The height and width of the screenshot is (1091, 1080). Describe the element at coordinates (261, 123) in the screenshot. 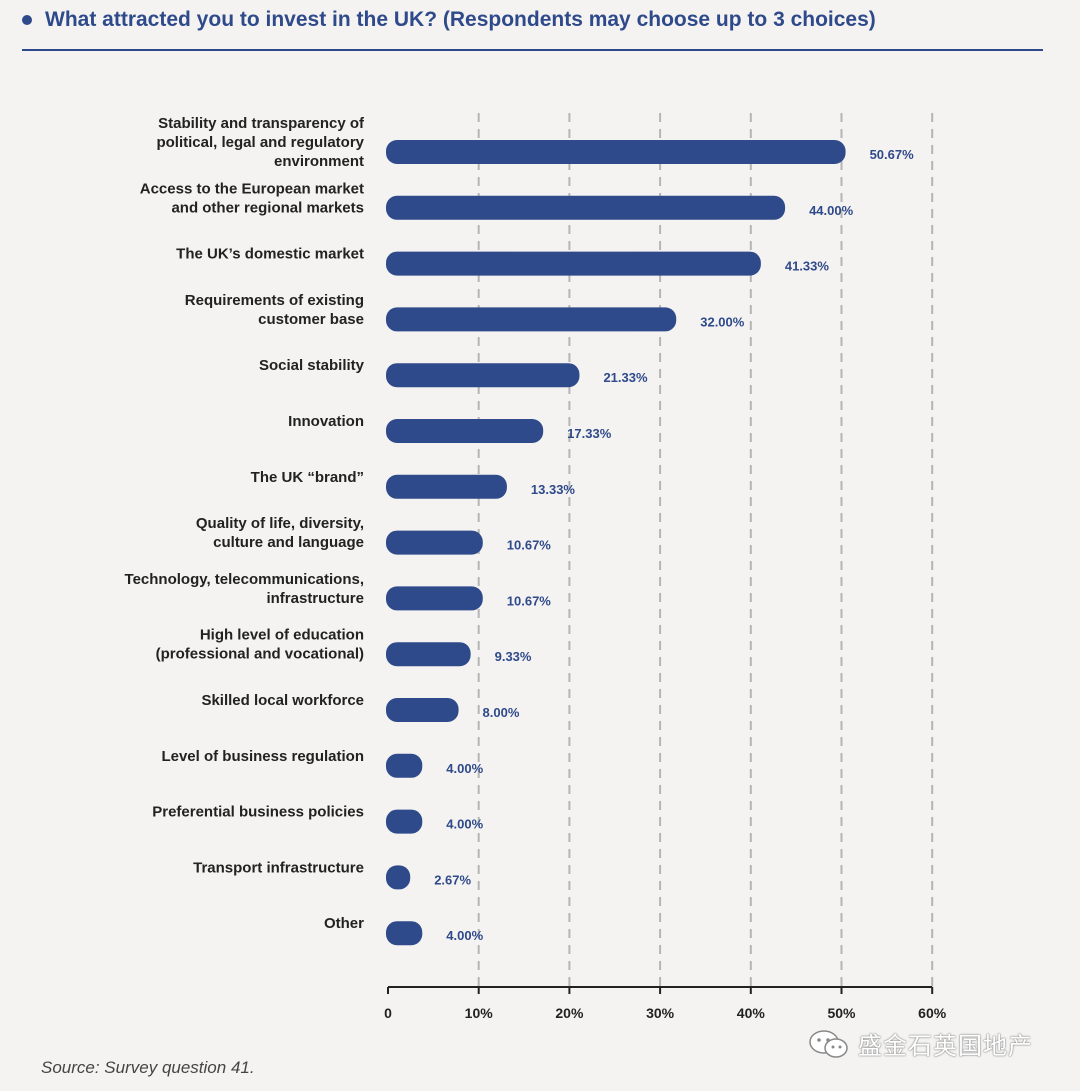

I see `category-label-line: Stability and transparency of` at that location.